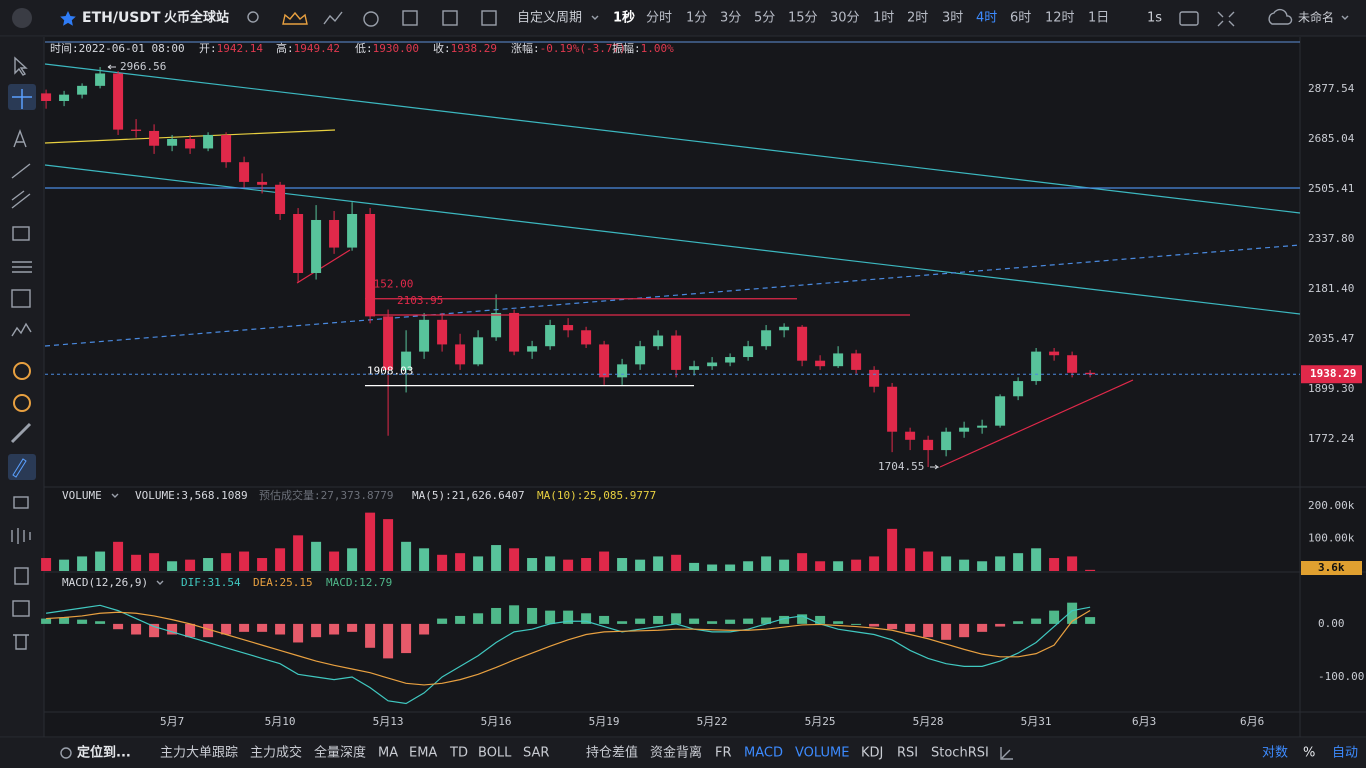 The height and width of the screenshot is (768, 1366). Describe the element at coordinates (22, 267) in the screenshot. I see `fib-tool` at that location.